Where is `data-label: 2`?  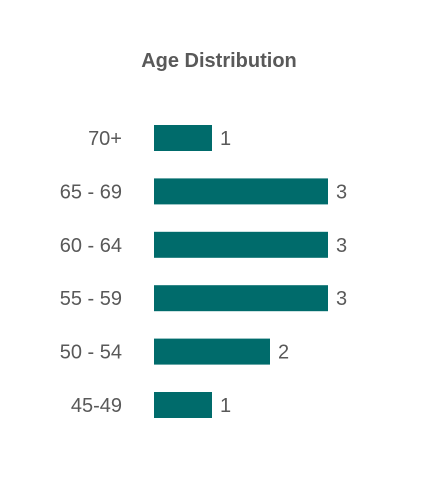 data-label: 2 is located at coordinates (283, 353).